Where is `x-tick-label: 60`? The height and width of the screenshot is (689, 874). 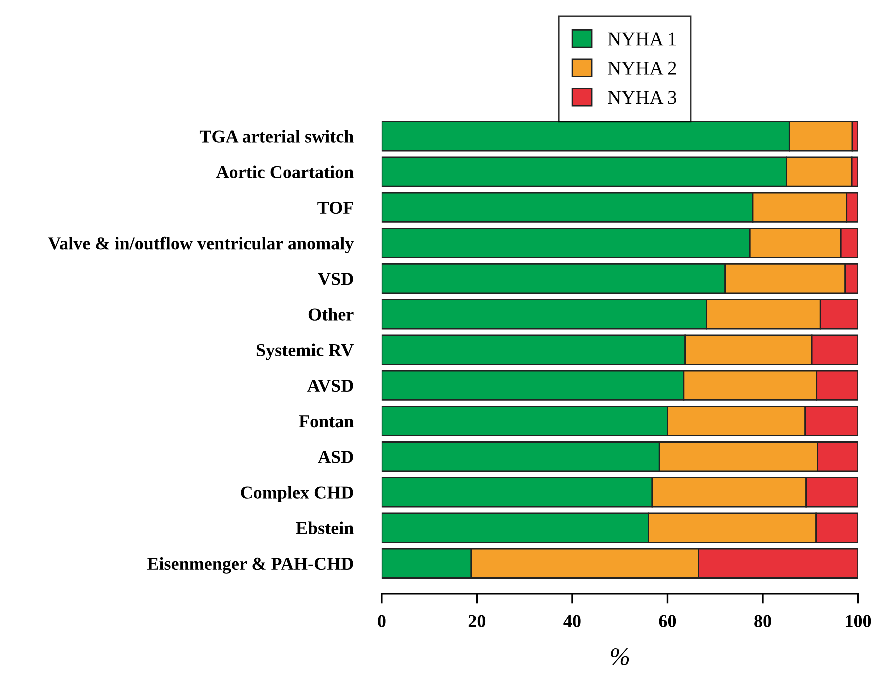
x-tick-label: 60 is located at coordinates (667, 621).